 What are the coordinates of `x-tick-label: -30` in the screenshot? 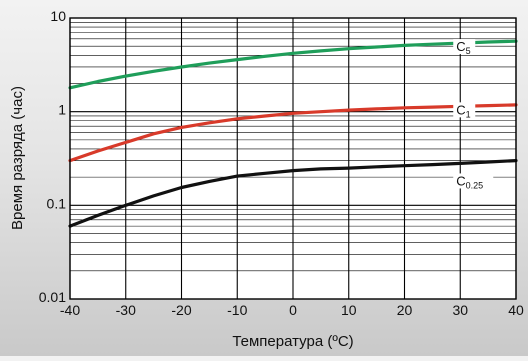 It's located at (126, 310).